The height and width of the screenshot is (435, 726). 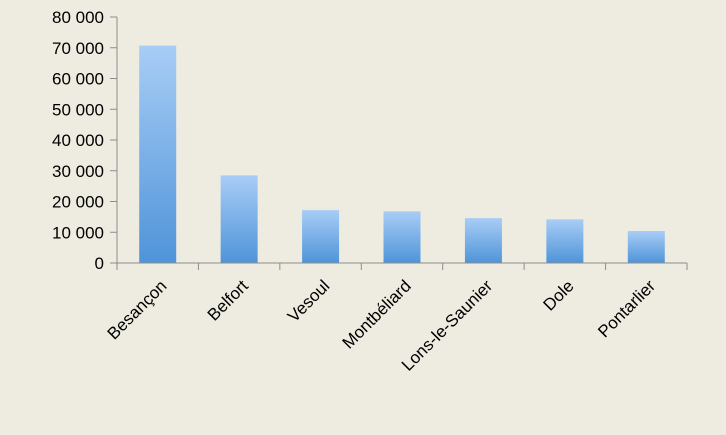 I want to click on y-tick-label: 10 000, so click(x=78, y=232).